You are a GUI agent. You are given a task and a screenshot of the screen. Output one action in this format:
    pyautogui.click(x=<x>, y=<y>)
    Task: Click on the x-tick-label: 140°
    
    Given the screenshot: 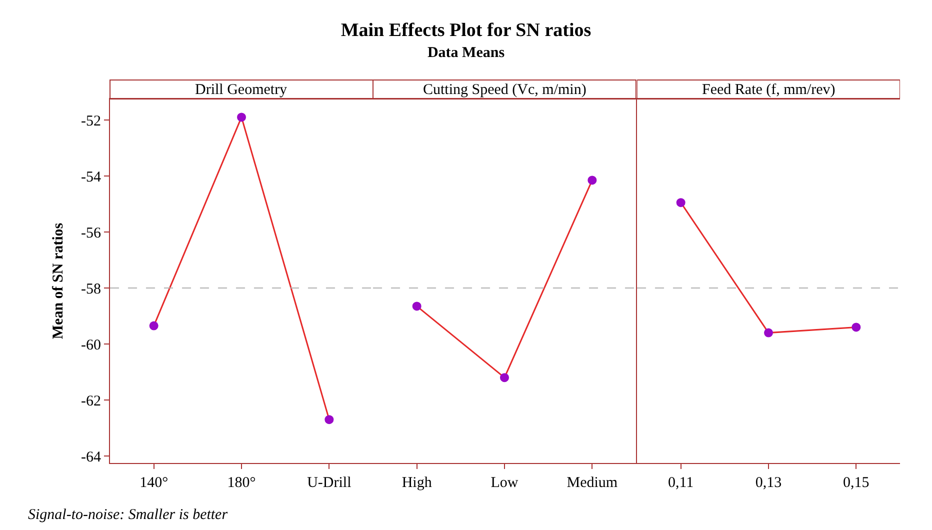 What is the action you would take?
    pyautogui.click(x=154, y=483)
    